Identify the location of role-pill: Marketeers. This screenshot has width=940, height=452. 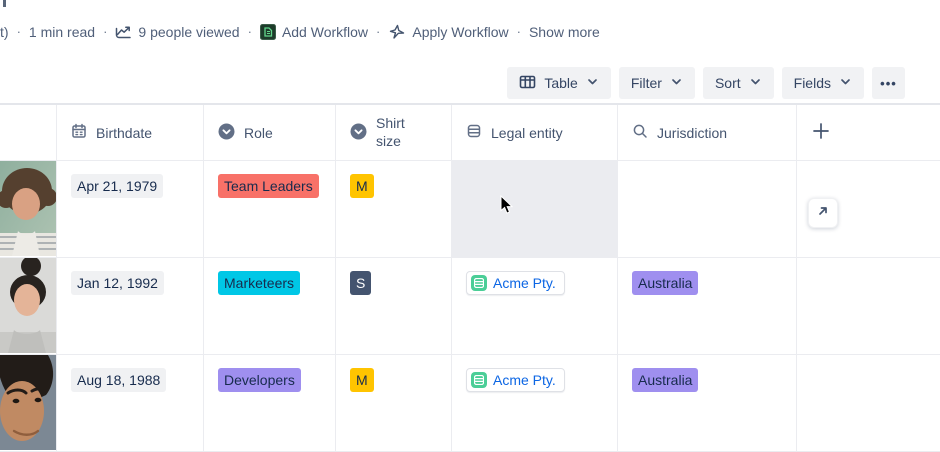
(259, 283).